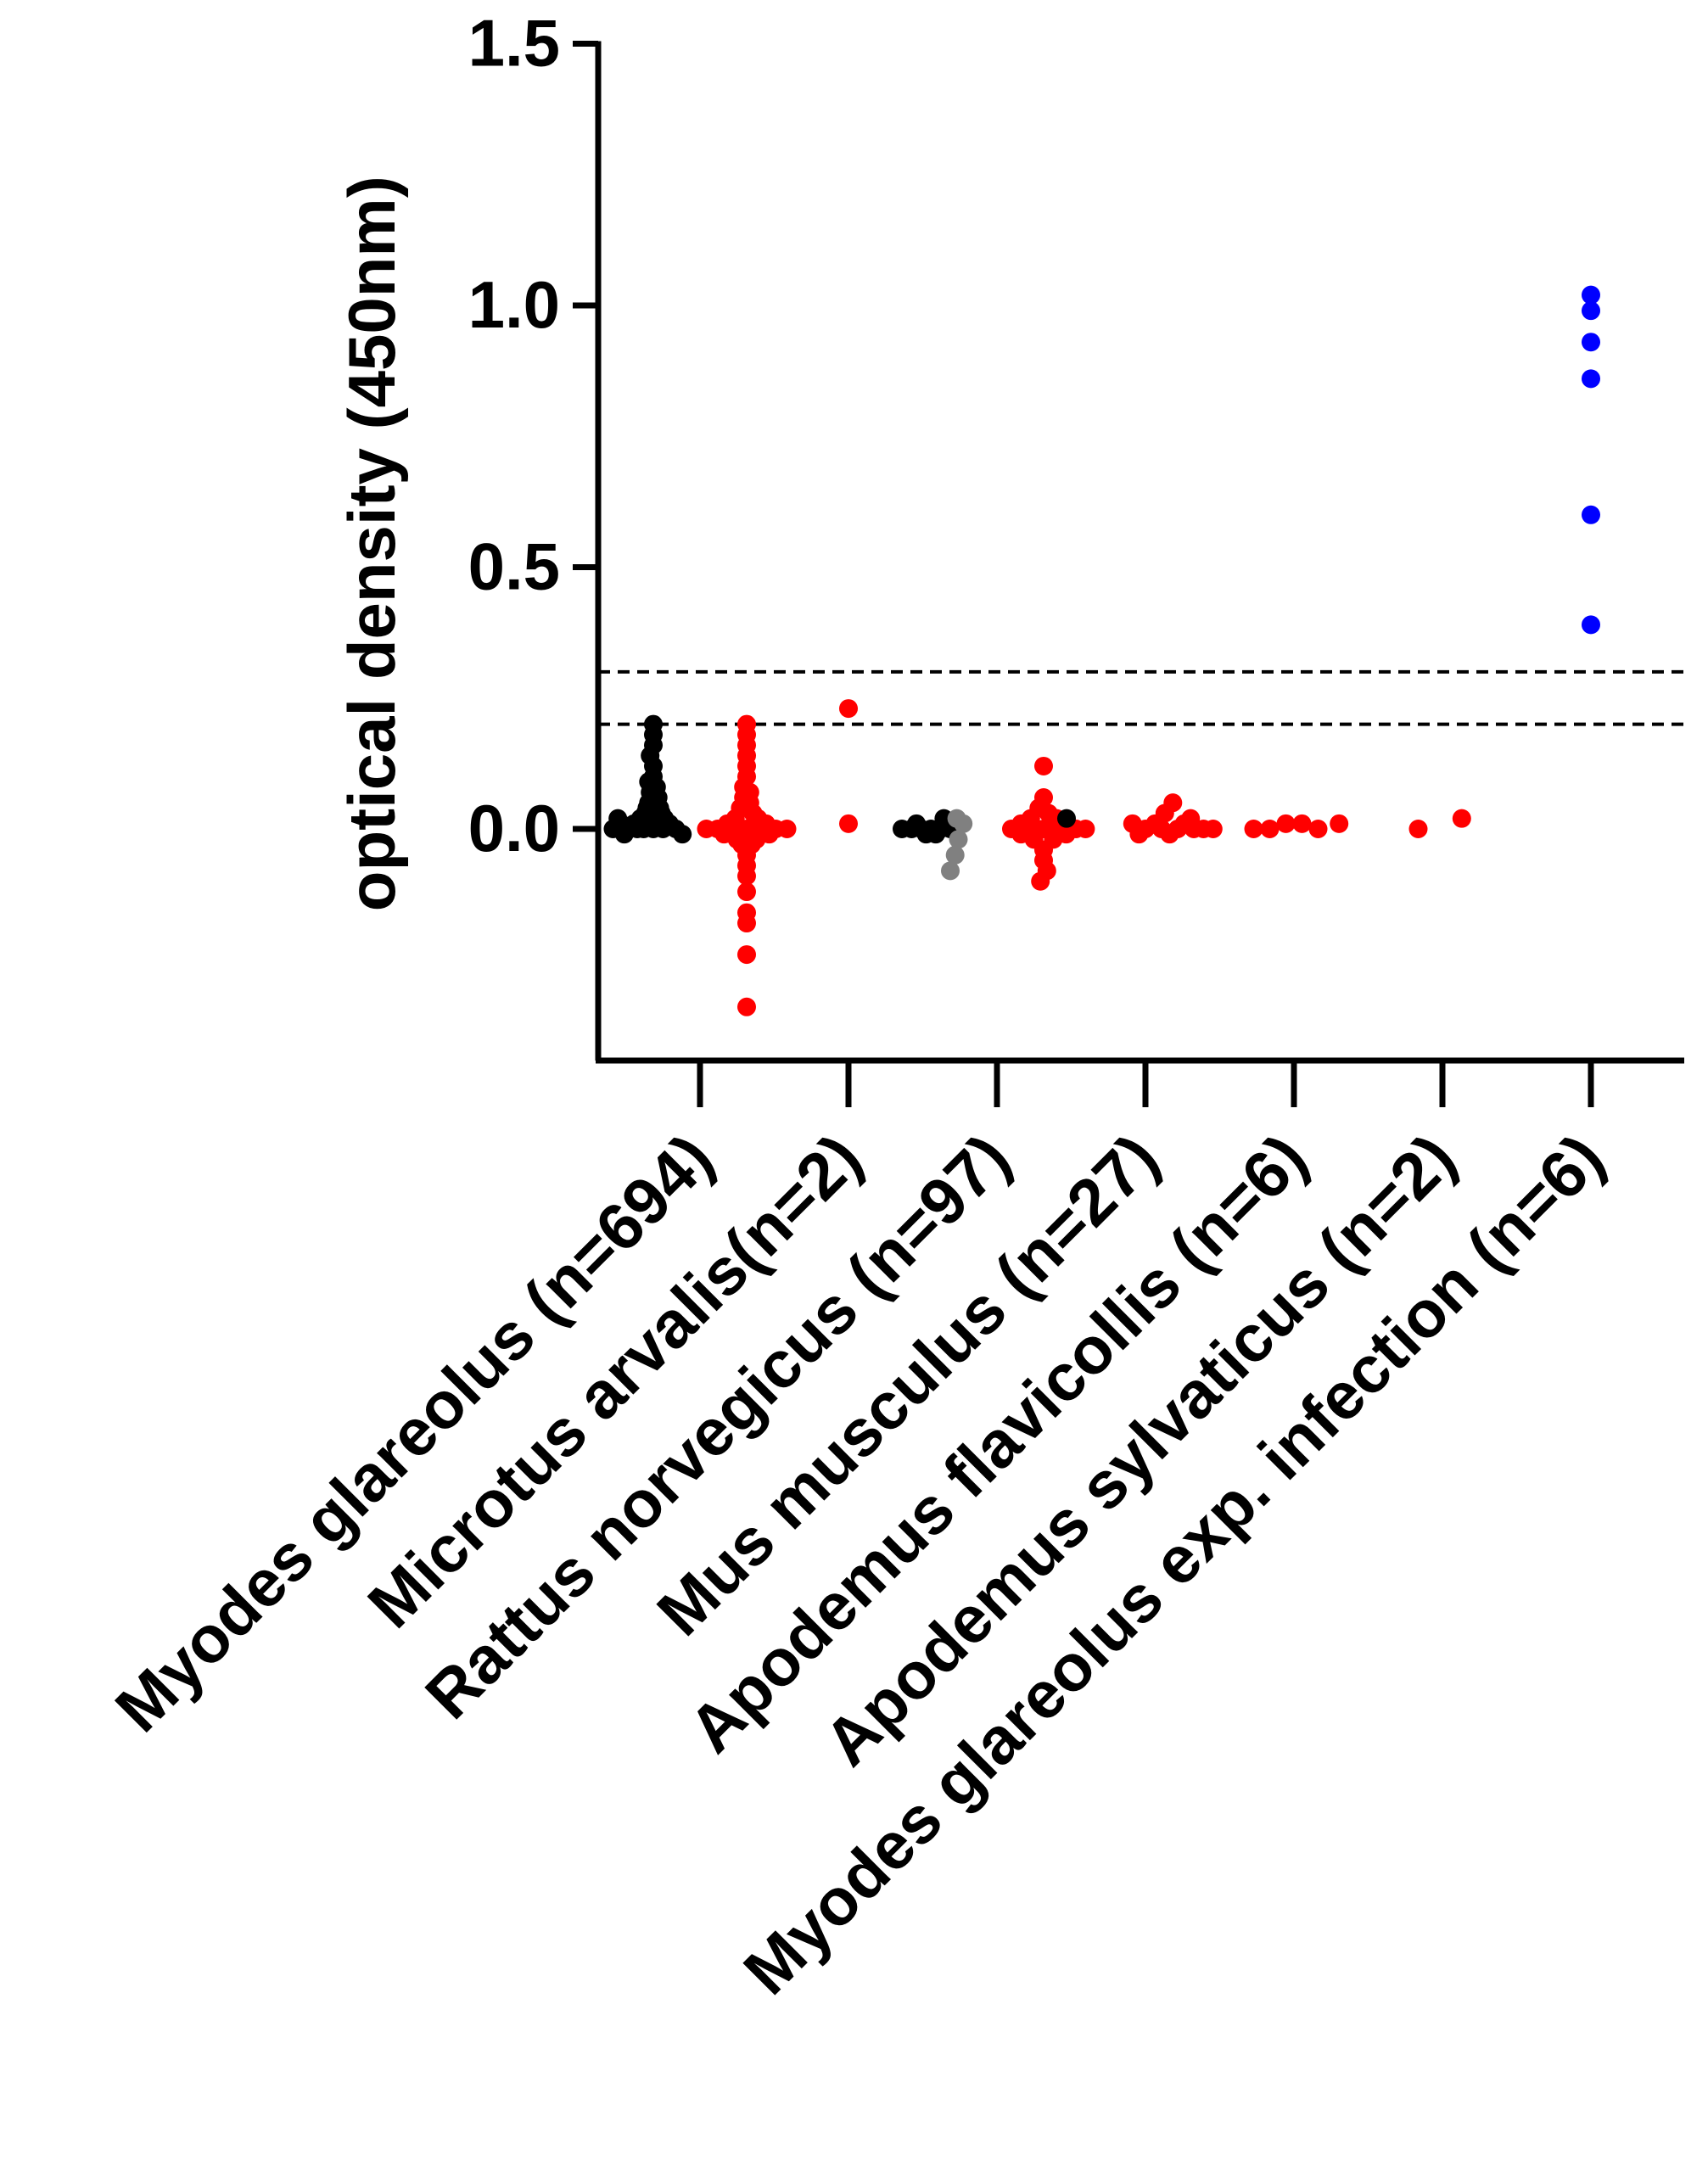 Image resolution: width=1708 pixels, height=2172 pixels. I want to click on y-axis-label: optical density (450nm), so click(371, 543).